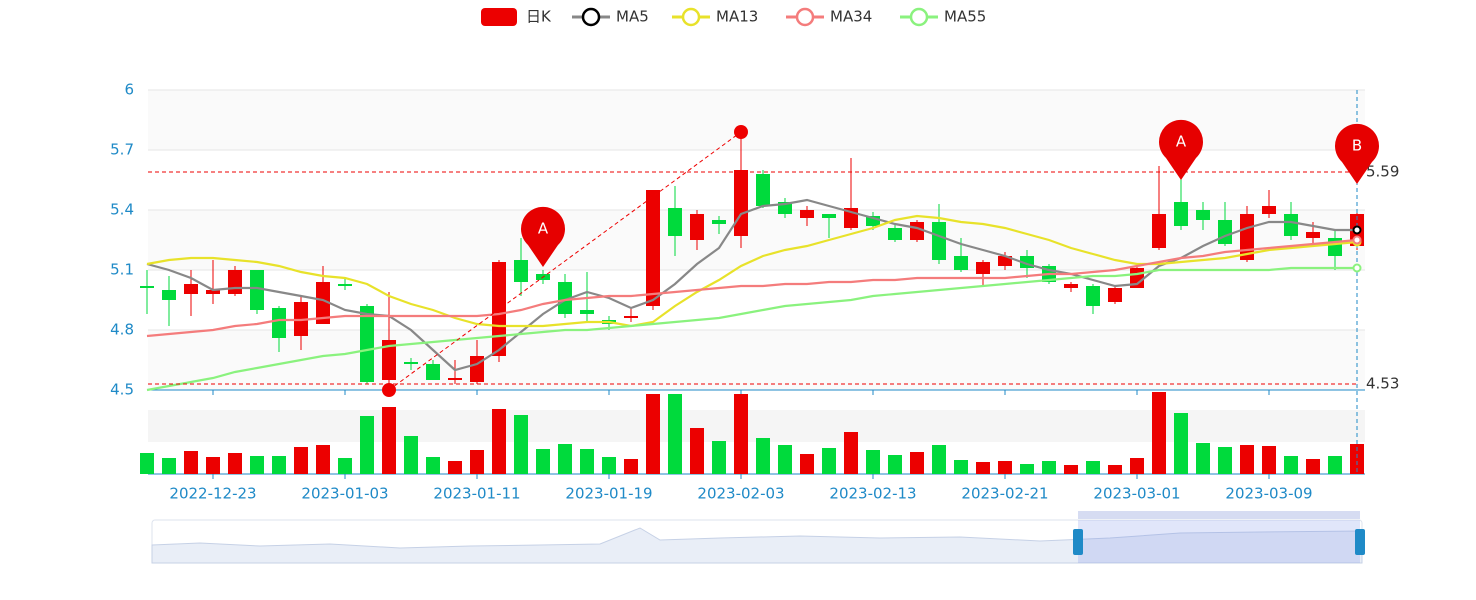 The height and width of the screenshot is (600, 1476). Describe the element at coordinates (872, 494) in the screenshot. I see `x-tick-label: 2023-02-13` at that location.